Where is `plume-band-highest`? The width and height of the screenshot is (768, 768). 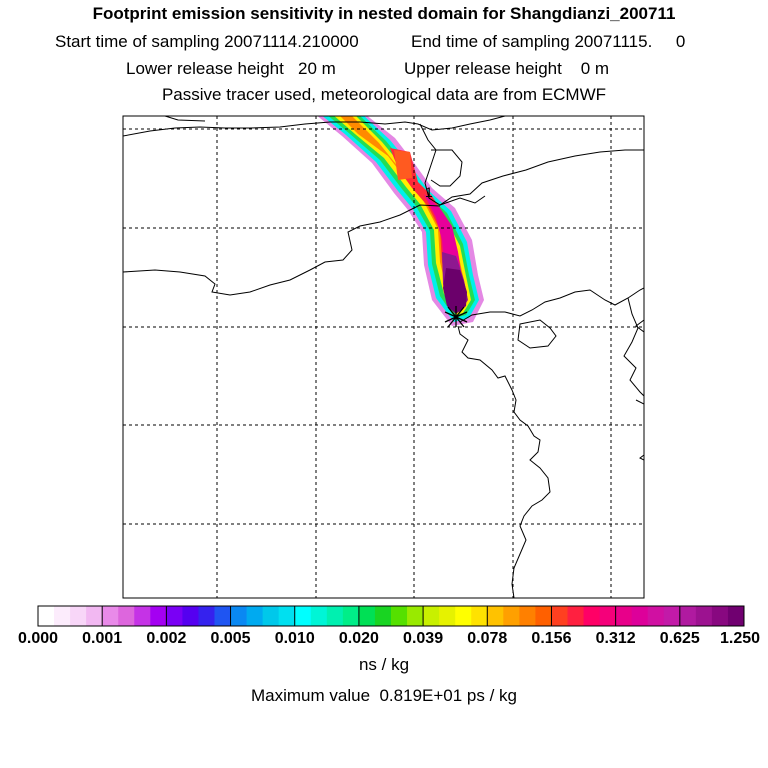
plume-band-highest is located at coordinates (455, 291).